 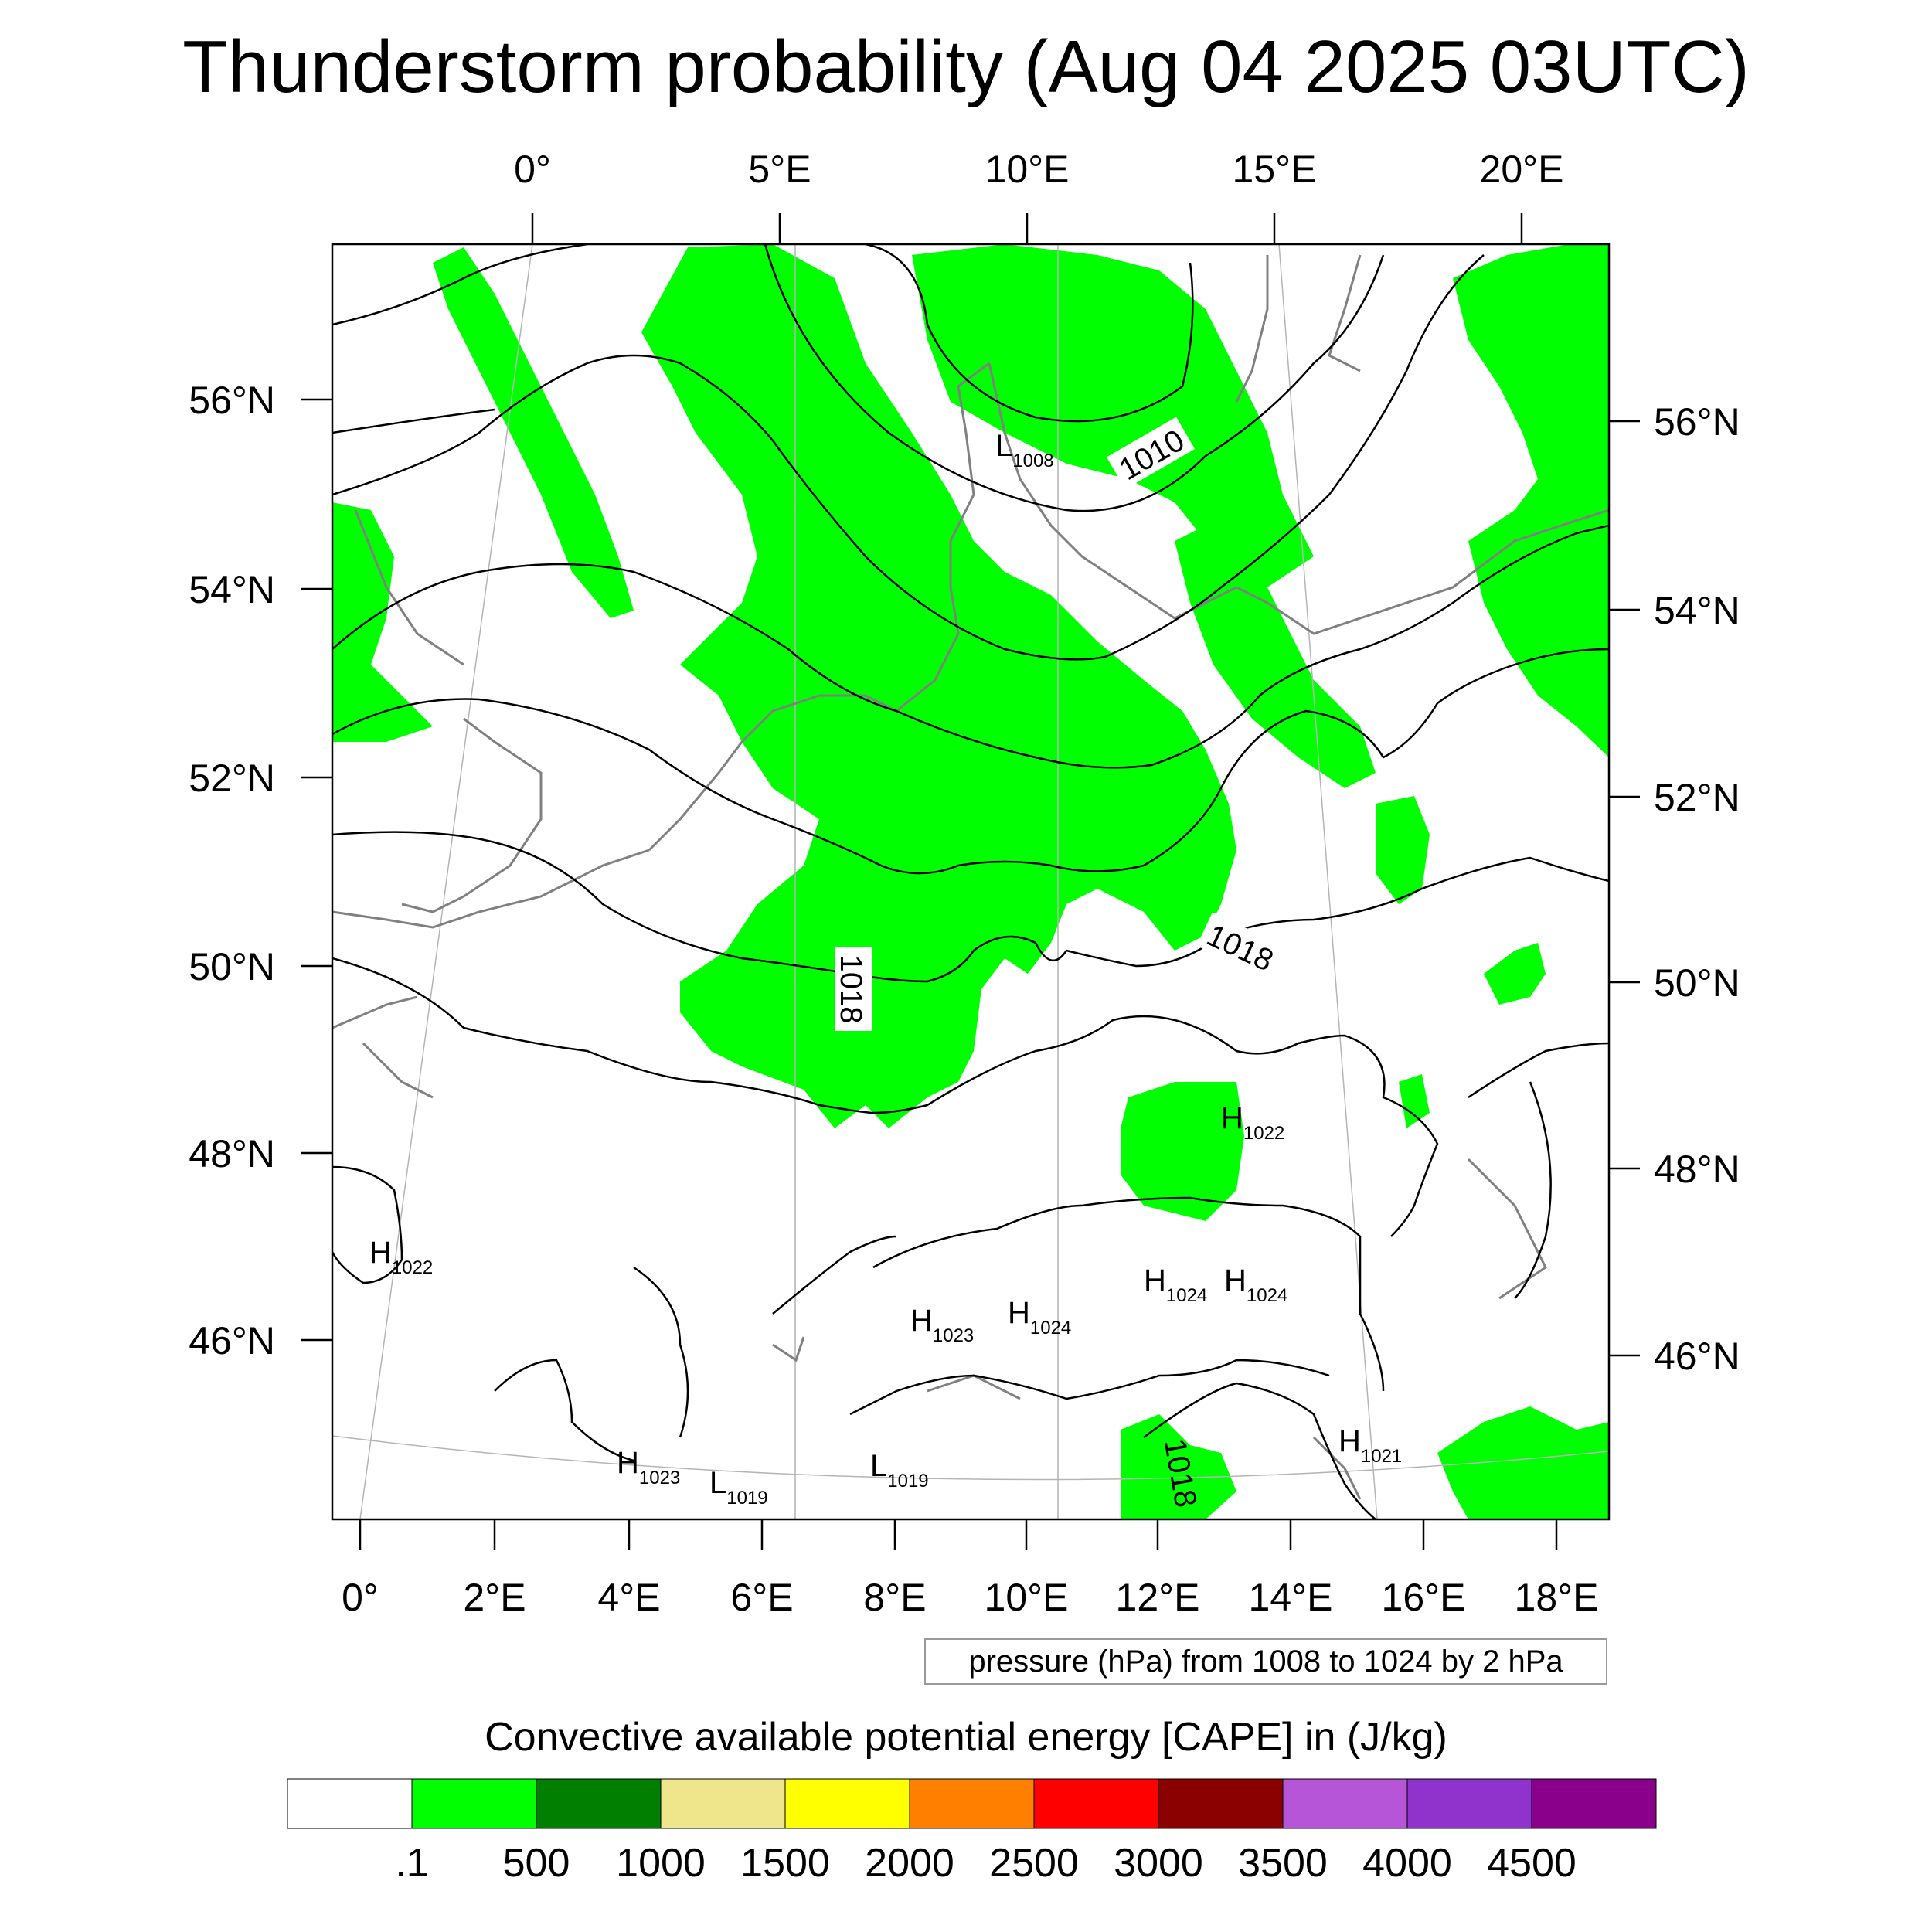 I want to click on cape-region-hungary, so click(x=1523, y=1462).